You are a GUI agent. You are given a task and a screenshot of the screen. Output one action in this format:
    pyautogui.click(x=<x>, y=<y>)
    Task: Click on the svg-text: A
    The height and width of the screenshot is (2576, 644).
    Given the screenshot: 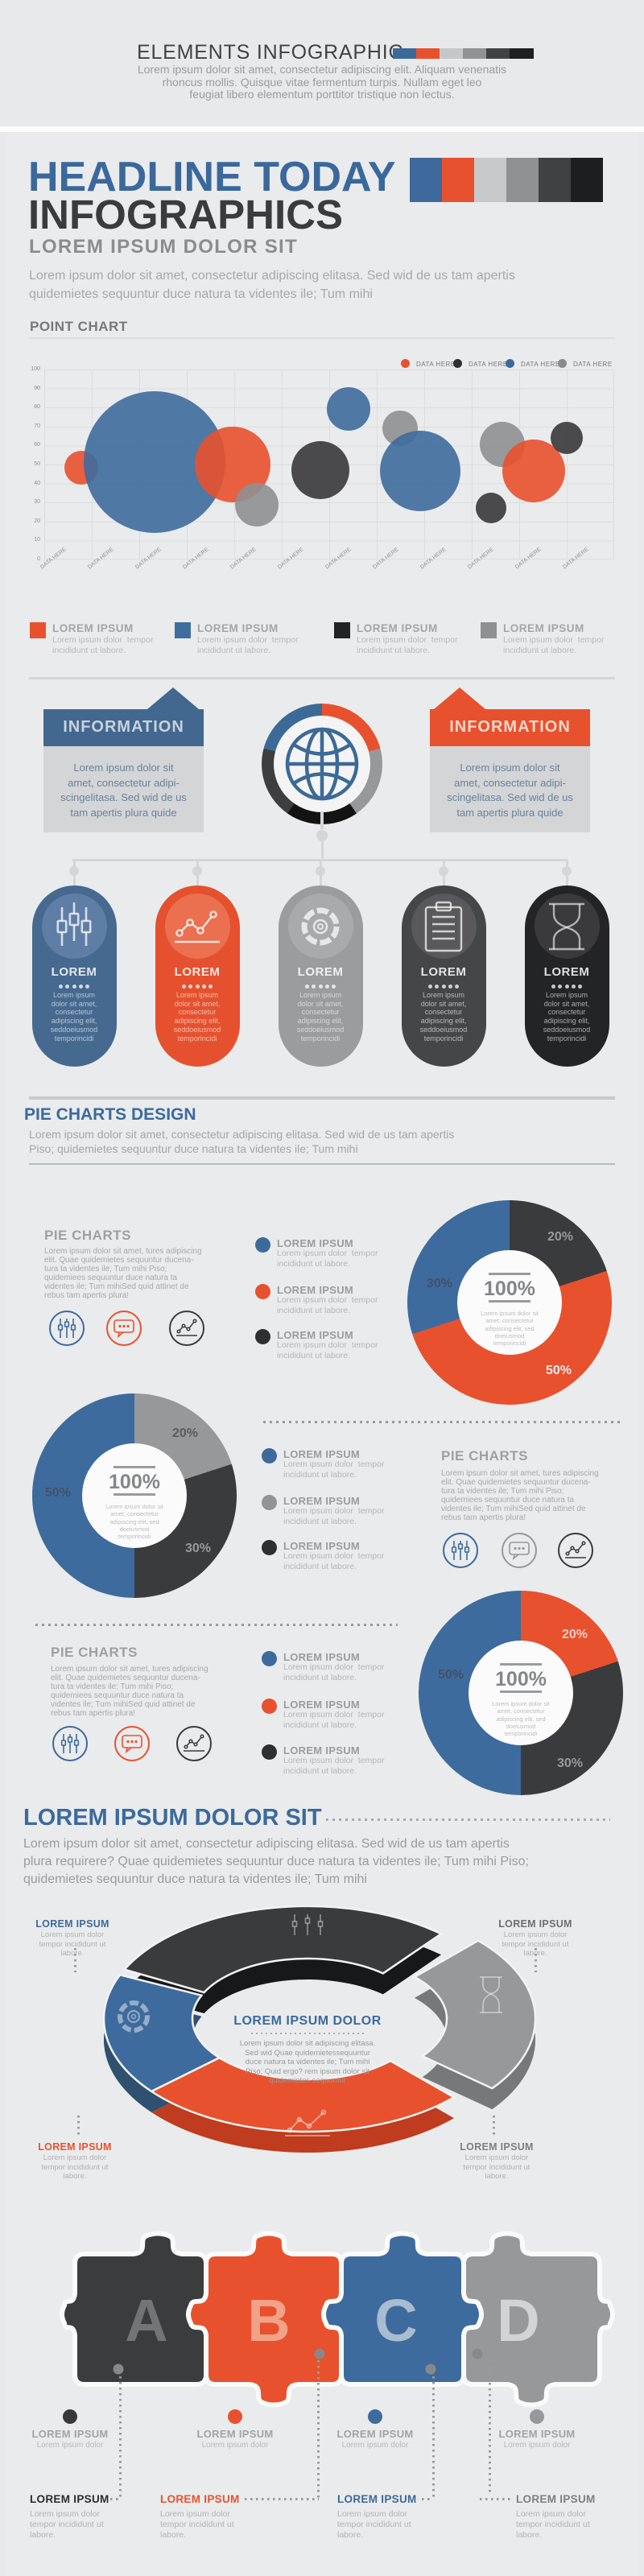 What is the action you would take?
    pyautogui.click(x=146, y=2320)
    